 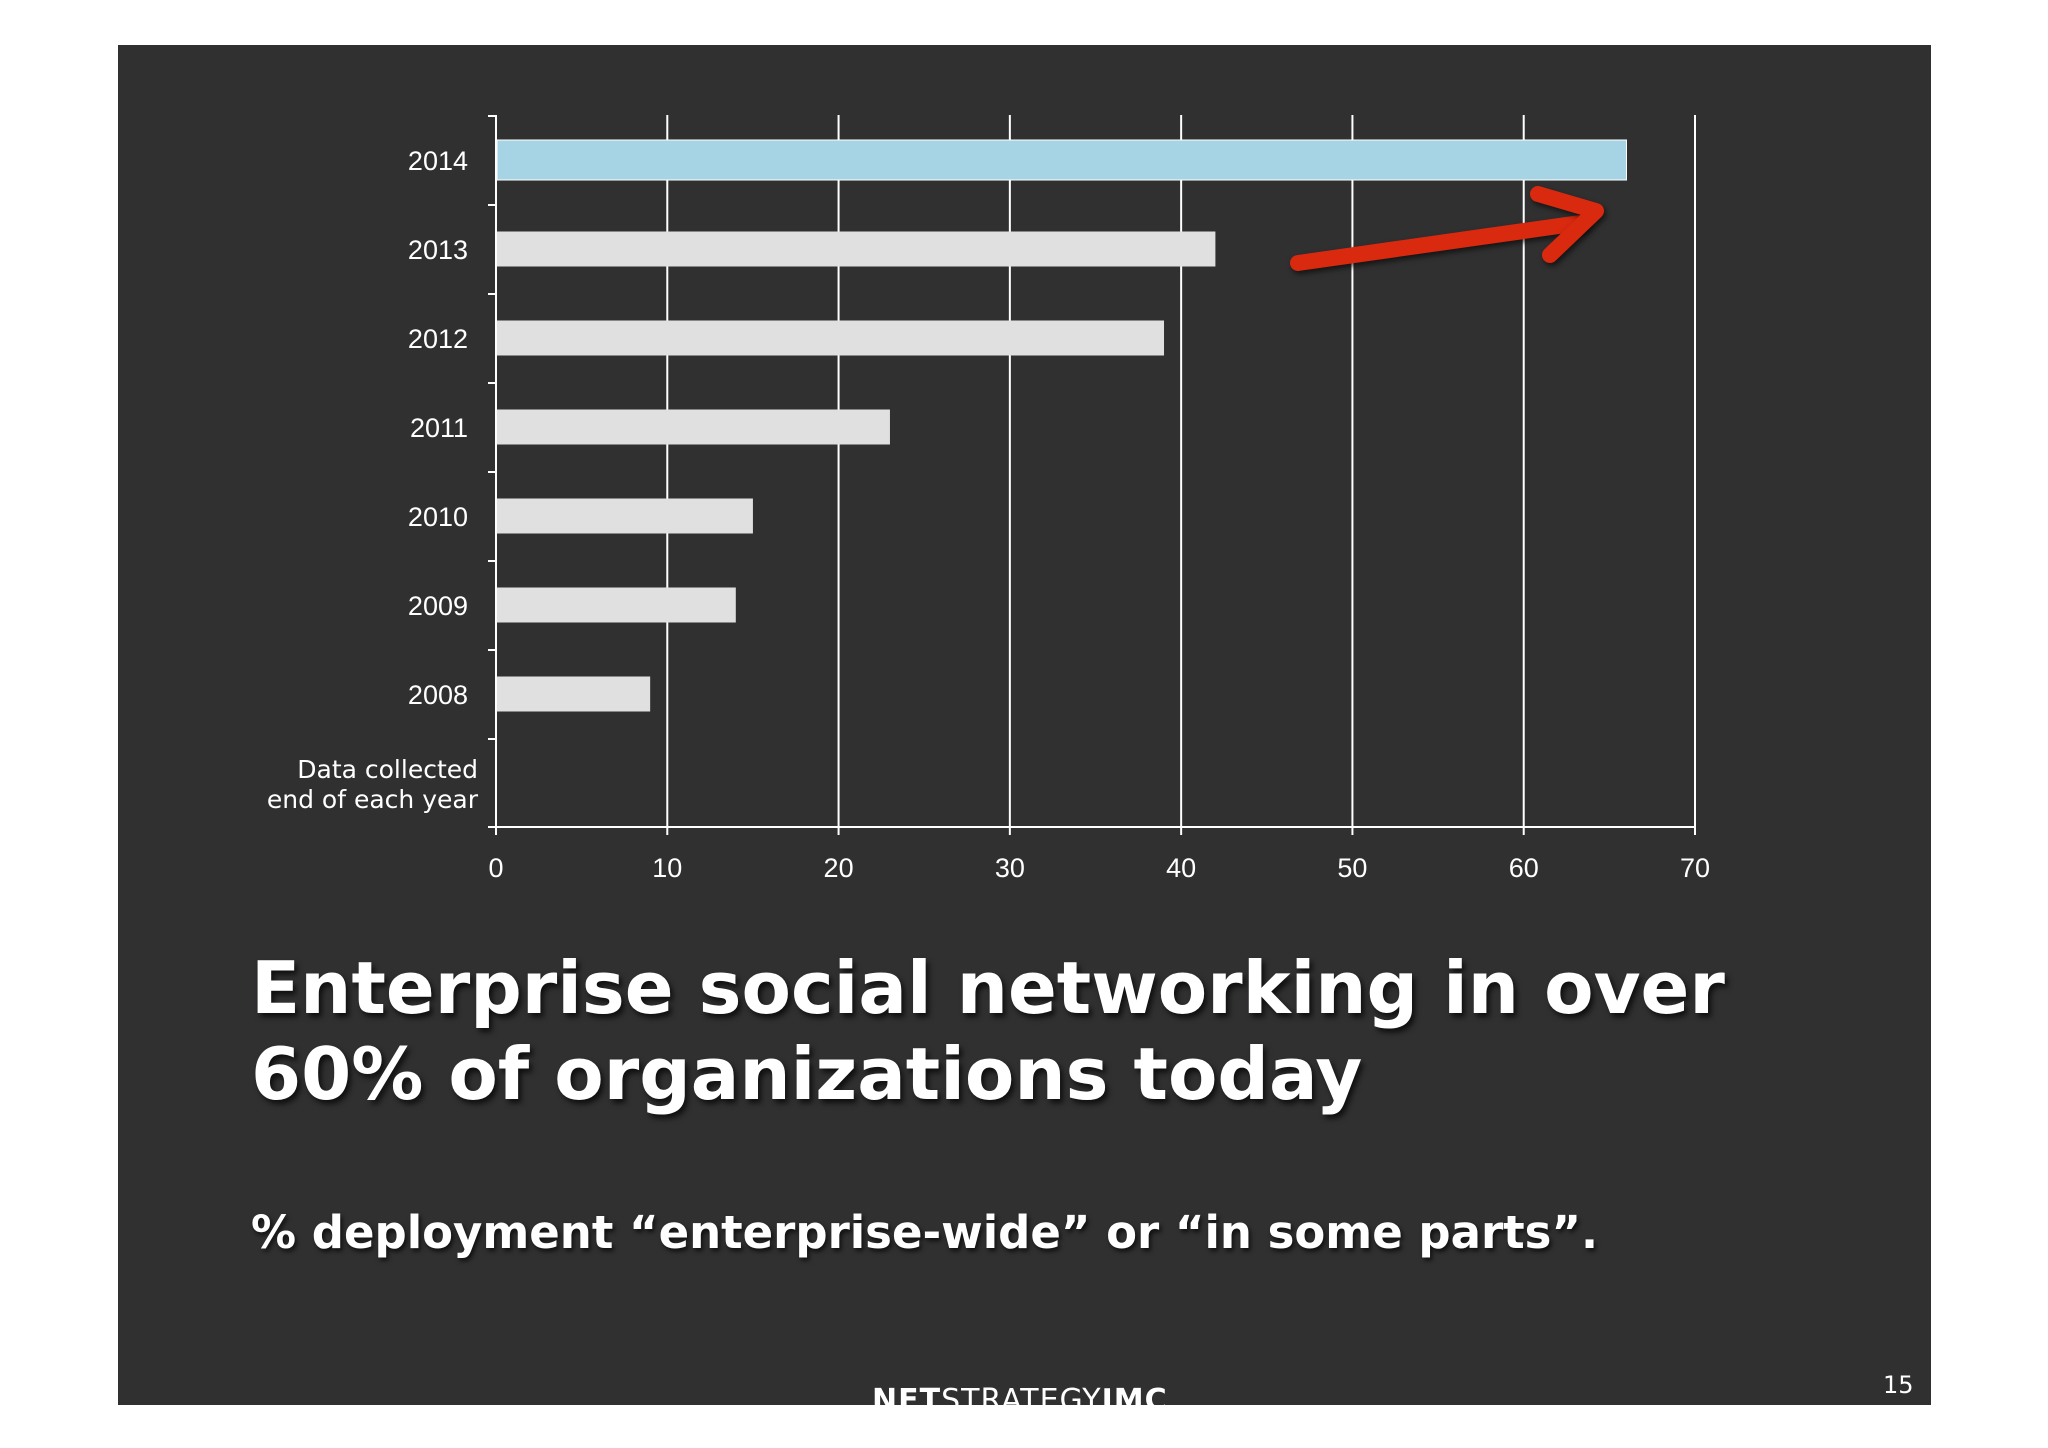 I want to click on bar-2012, so click(x=831, y=338).